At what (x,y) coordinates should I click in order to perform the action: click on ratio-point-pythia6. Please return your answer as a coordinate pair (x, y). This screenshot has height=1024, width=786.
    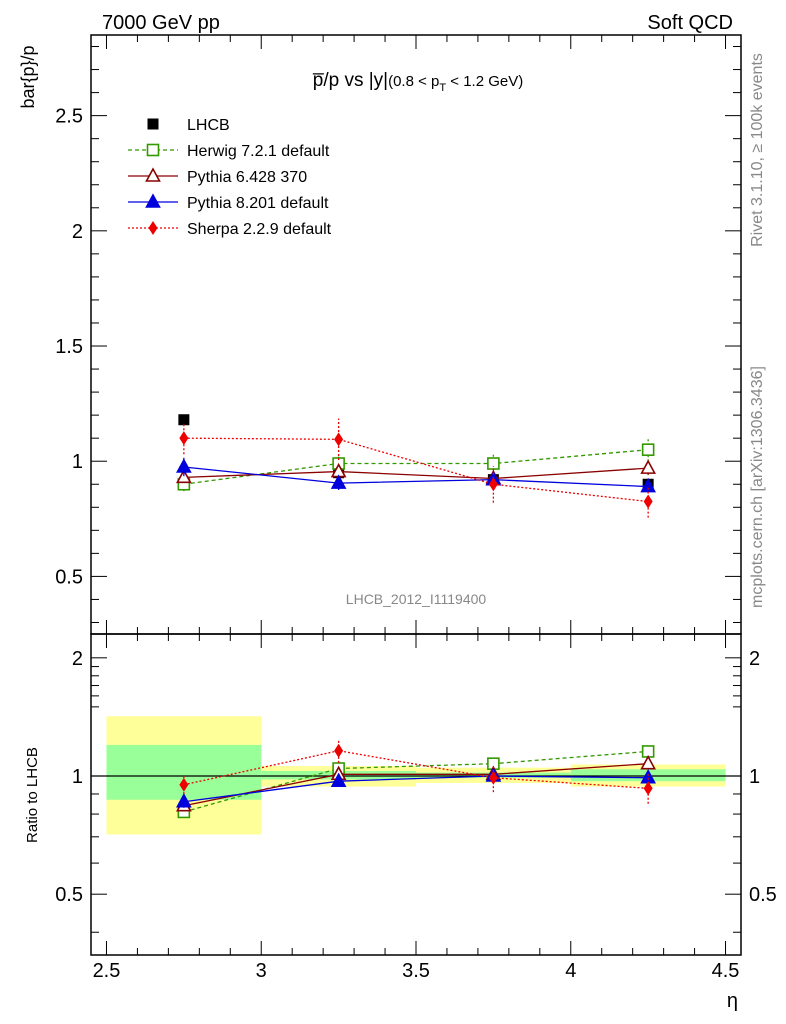
    Looking at the image, I should click on (648, 762).